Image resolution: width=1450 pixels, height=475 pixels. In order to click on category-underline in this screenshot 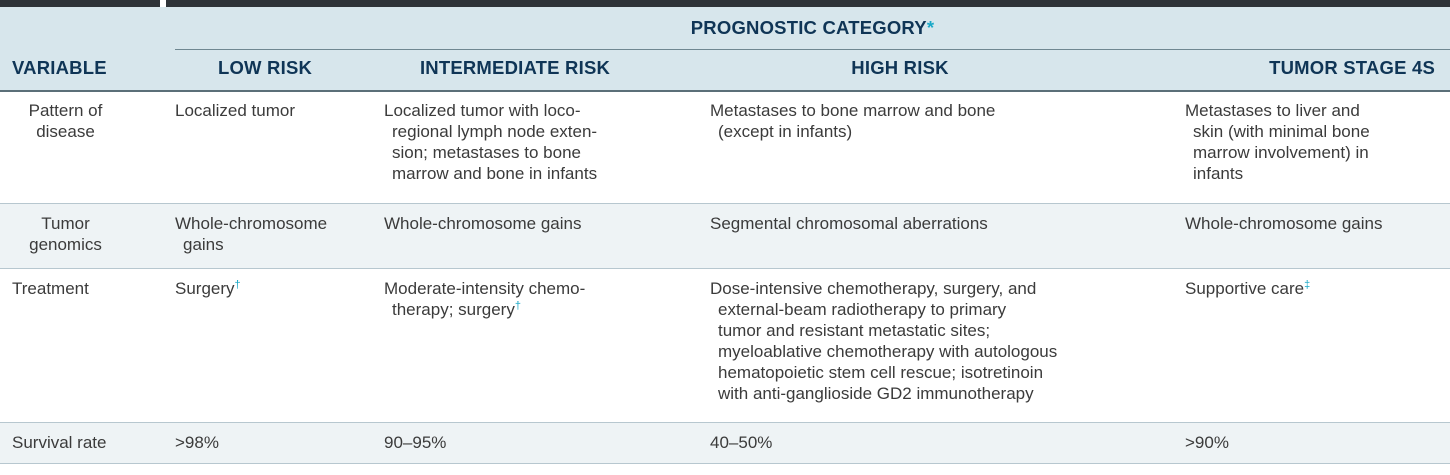, I will do `click(812, 49)`.